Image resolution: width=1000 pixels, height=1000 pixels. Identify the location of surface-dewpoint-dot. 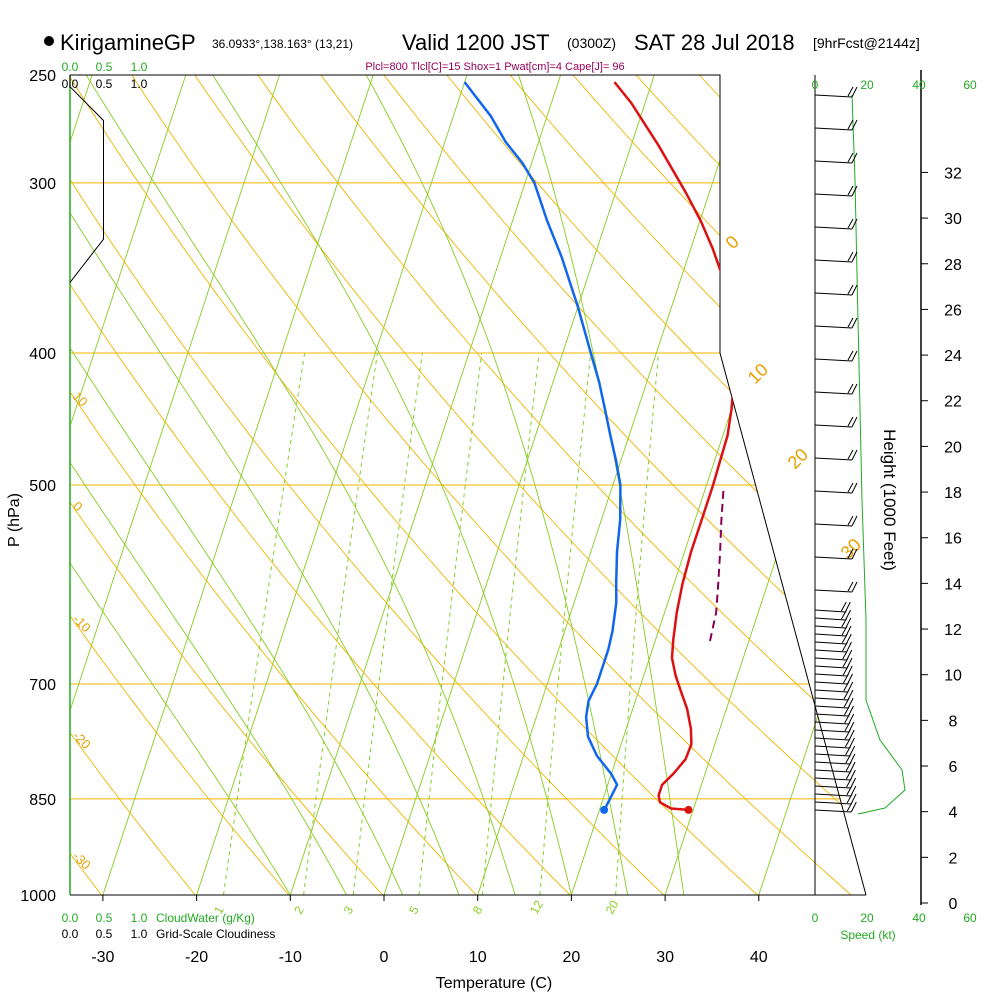
(604, 809).